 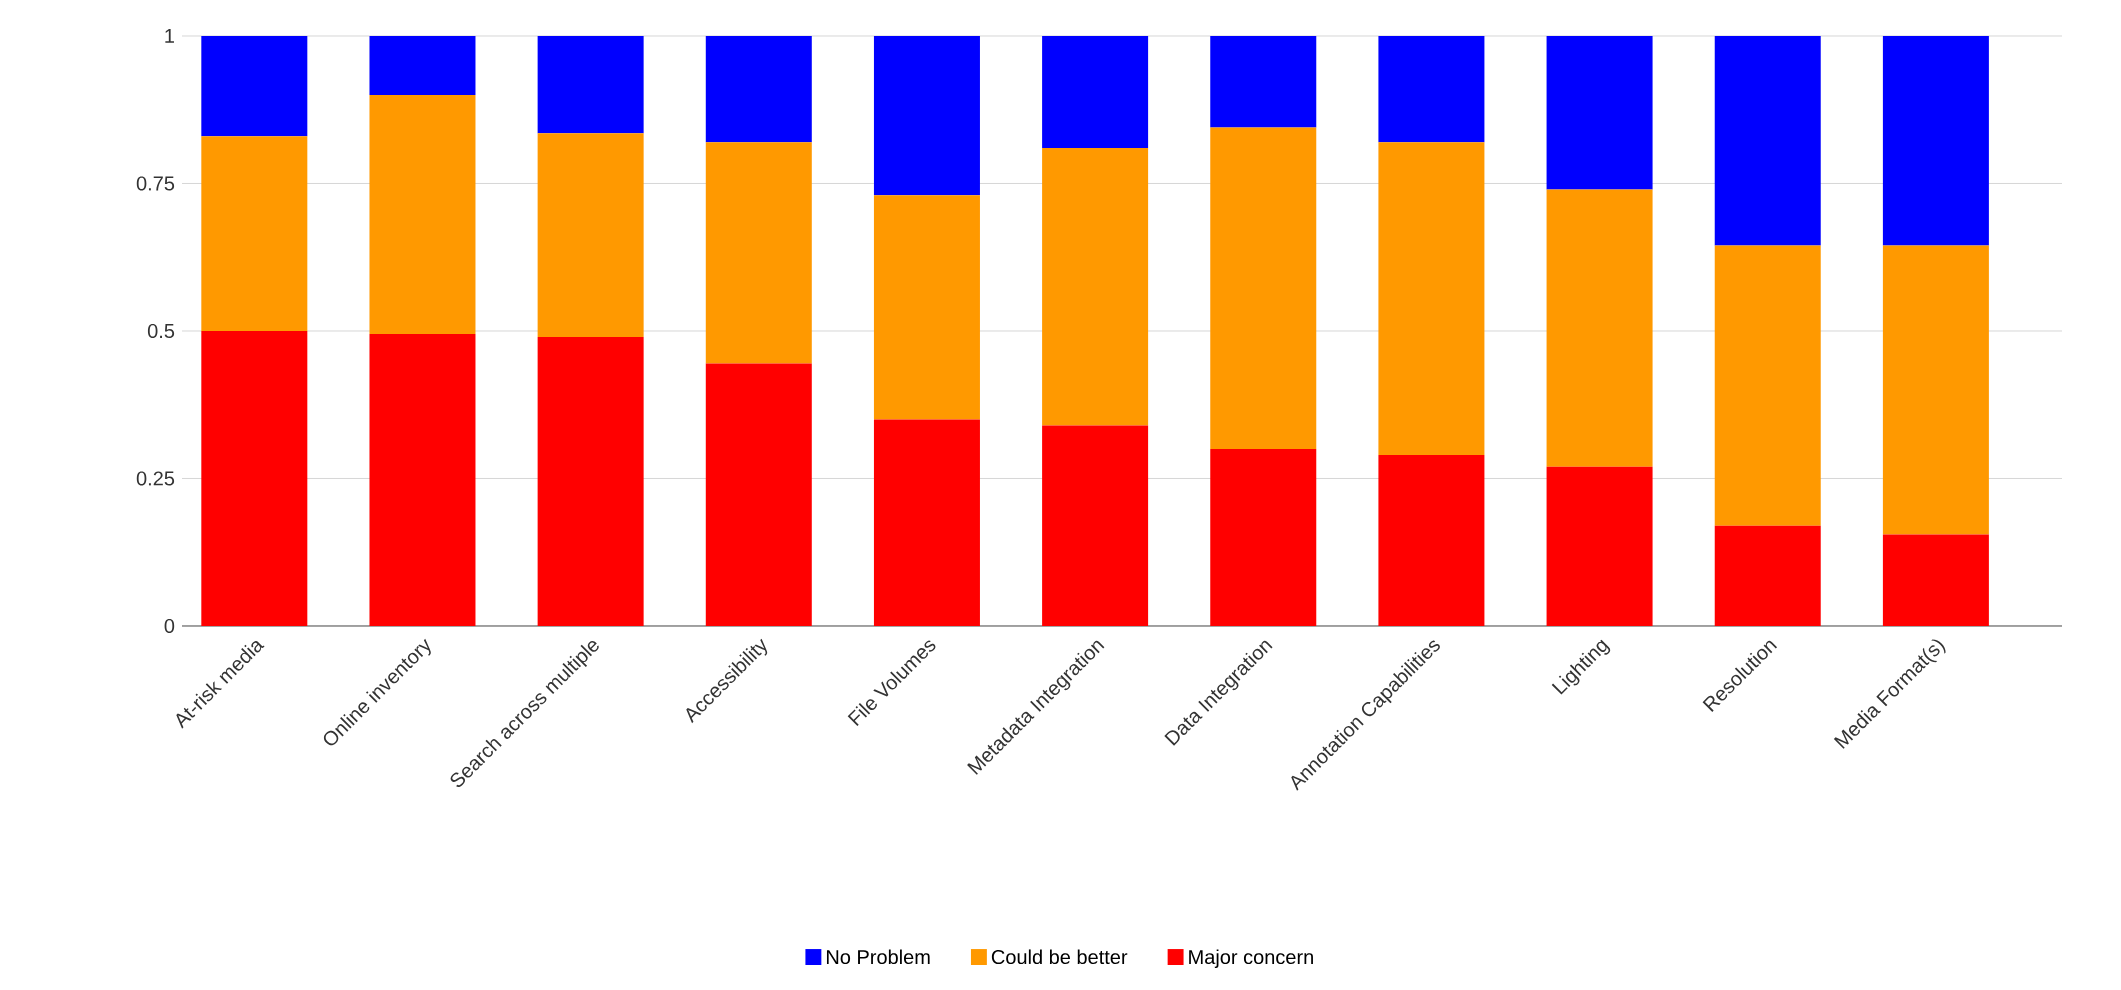 What do you see at coordinates (1251, 959) in the screenshot?
I see `legend-label: Major concern` at bounding box center [1251, 959].